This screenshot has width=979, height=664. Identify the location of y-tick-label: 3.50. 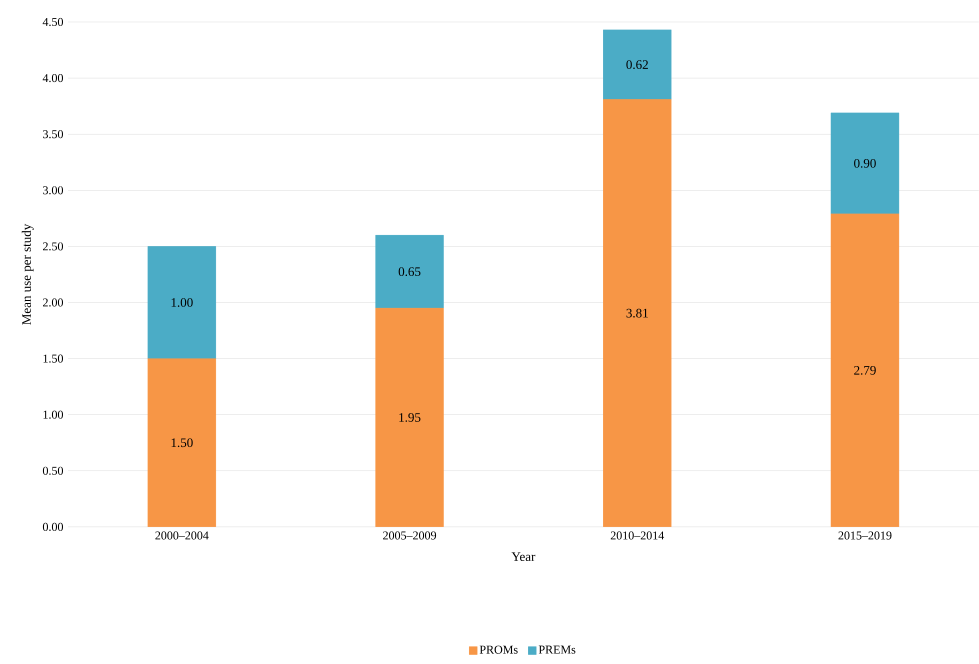
(53, 134).